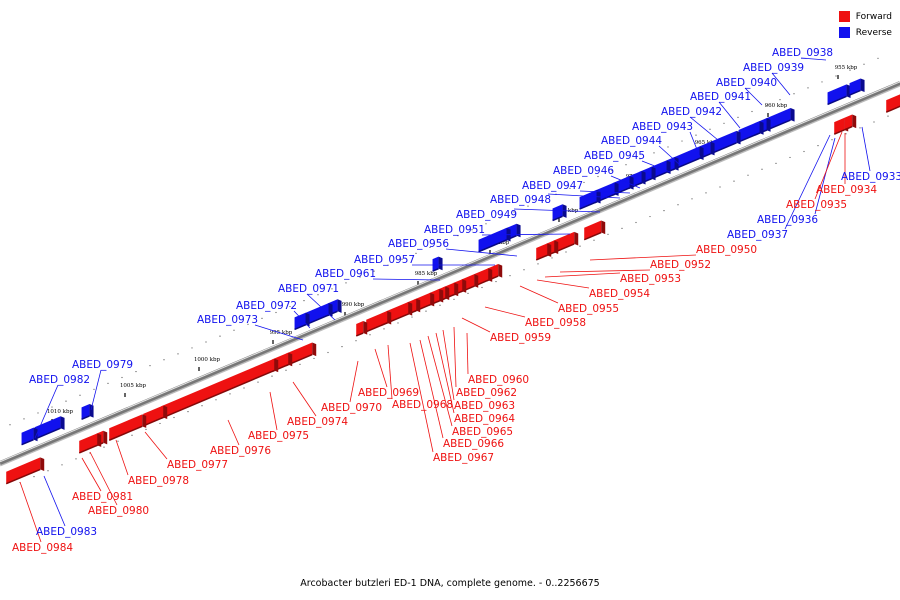  Describe the element at coordinates (59, 380) in the screenshot. I see `reverse-gene-label: ABED_0982` at that location.